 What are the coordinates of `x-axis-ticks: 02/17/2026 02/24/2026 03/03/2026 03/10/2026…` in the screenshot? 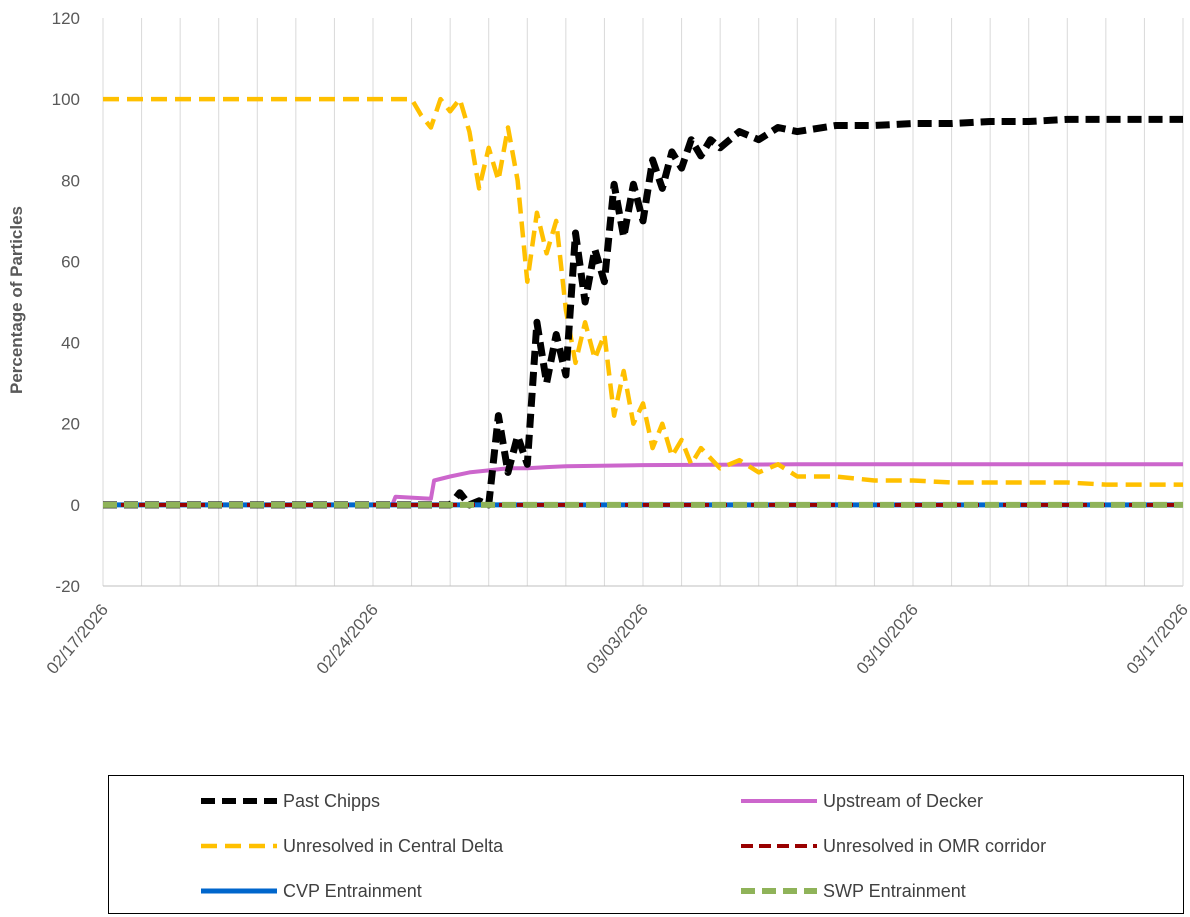 It's located at (616, 638).